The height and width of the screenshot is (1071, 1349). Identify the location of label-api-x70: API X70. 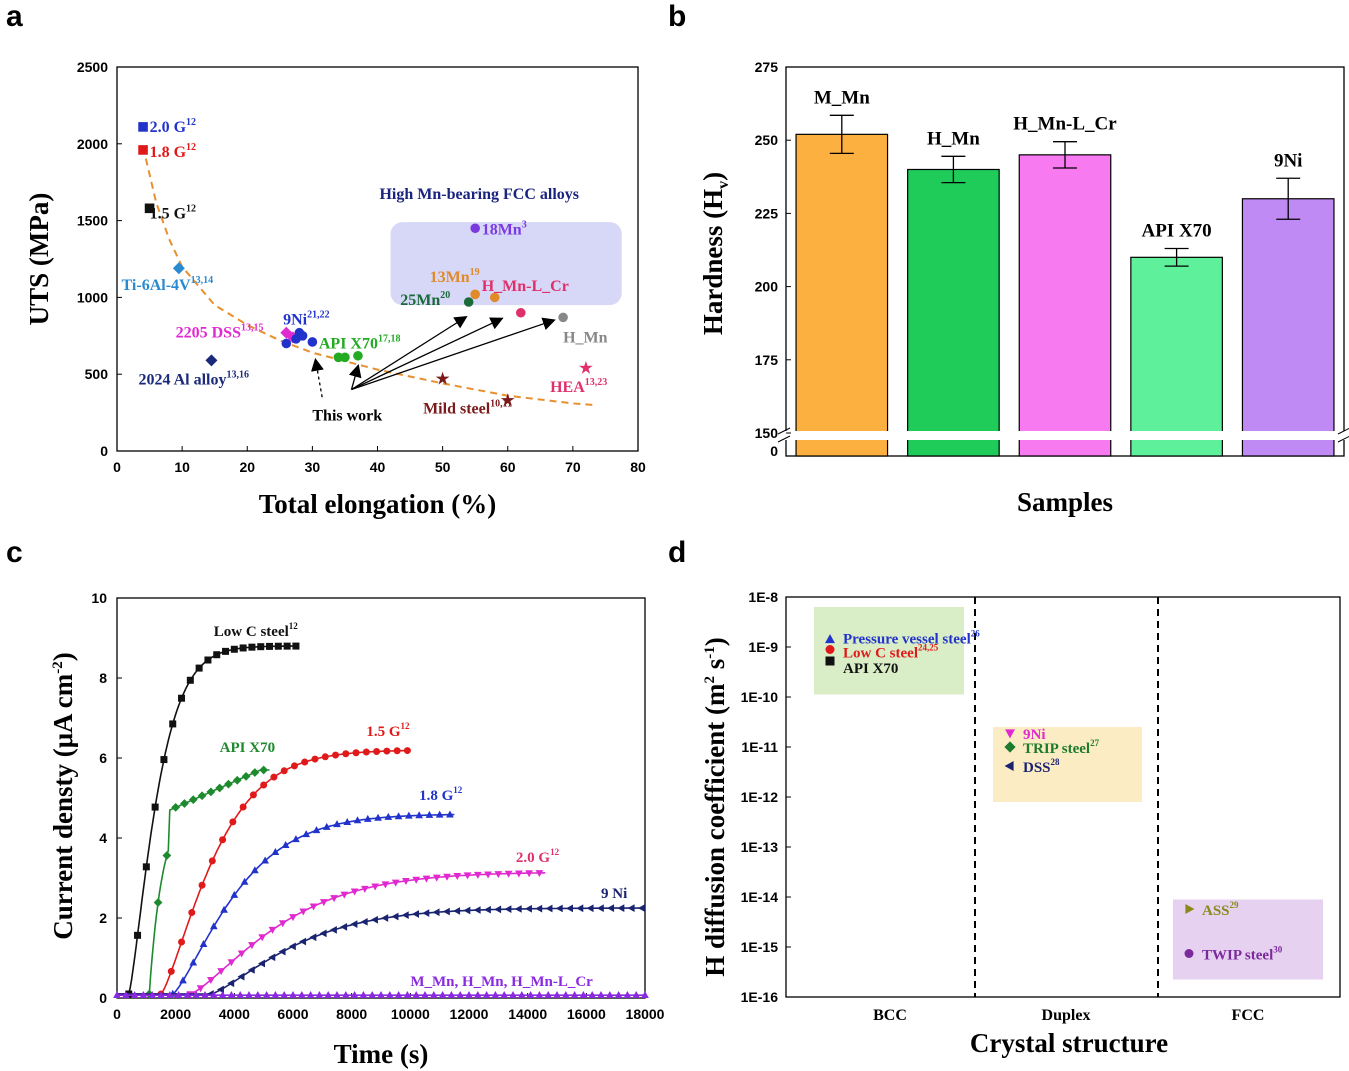
(247, 748).